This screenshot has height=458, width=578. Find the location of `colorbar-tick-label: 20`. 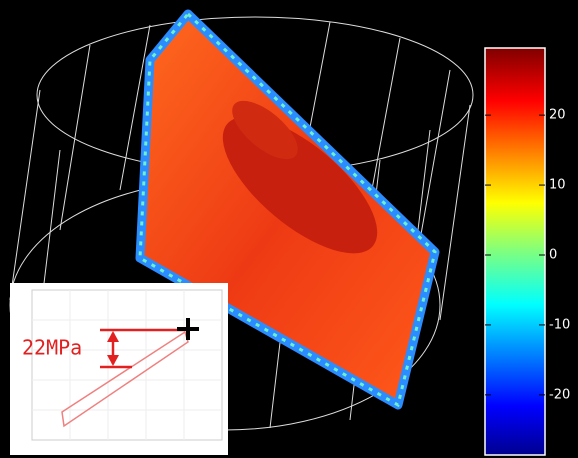

colorbar-tick-label: 20 is located at coordinates (557, 115).